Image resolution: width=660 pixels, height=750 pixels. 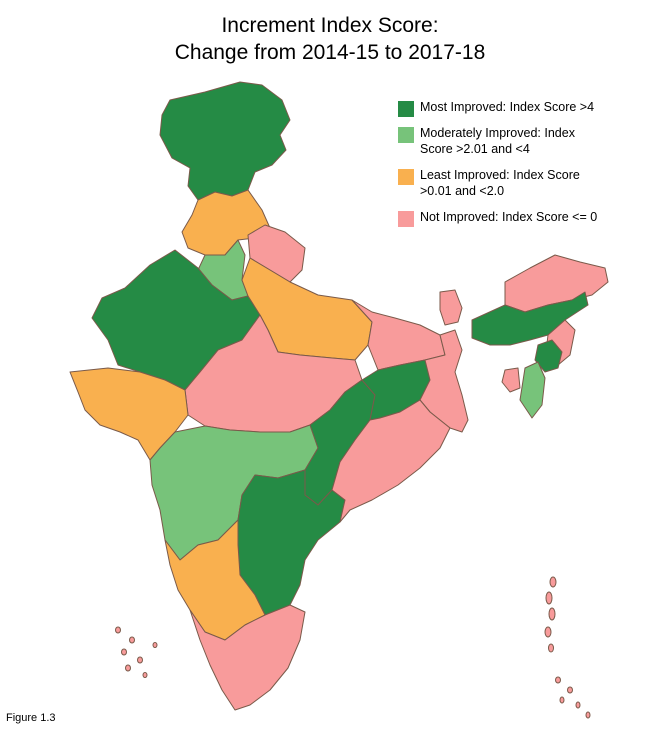 I want to click on map-title-line-2: Change from 2014-15 to 2017-18, so click(x=330, y=52).